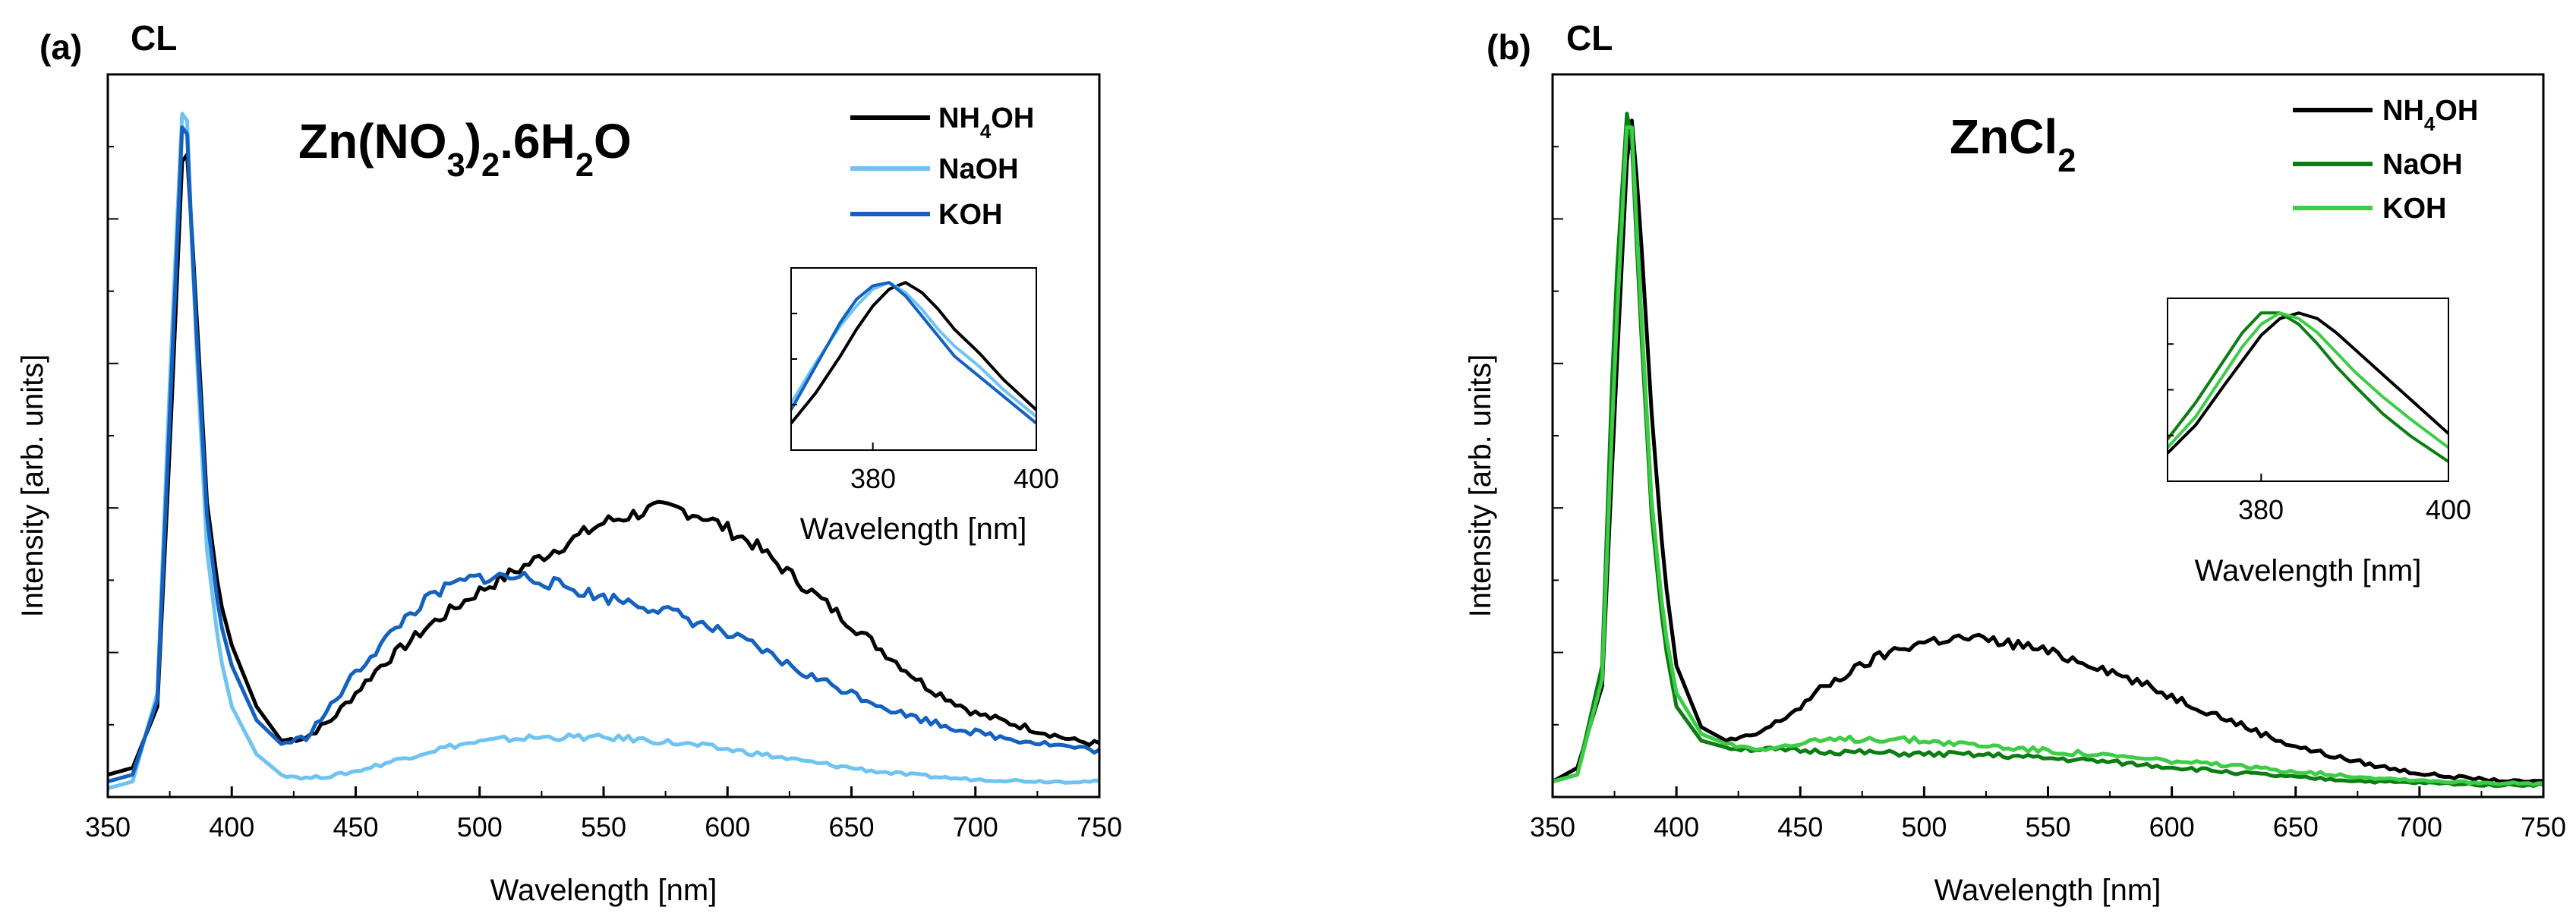 The width and height of the screenshot is (2576, 923). What do you see at coordinates (913, 529) in the screenshot?
I see `inset-xlabel-a: Wavelength [nm]` at bounding box center [913, 529].